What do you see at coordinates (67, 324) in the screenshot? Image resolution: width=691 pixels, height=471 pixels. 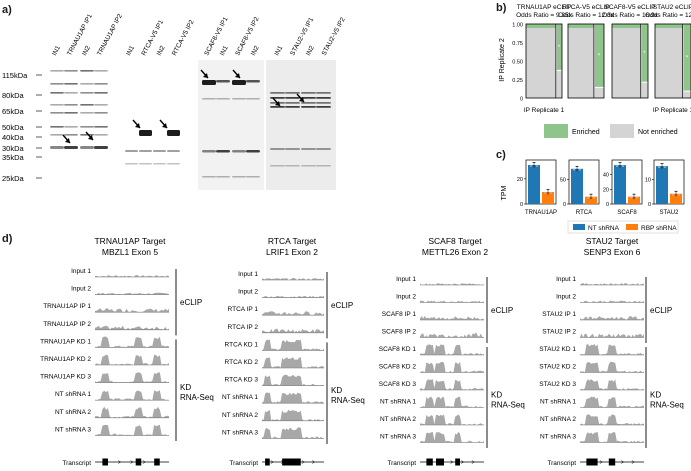 I see `track-label: TRNAU1AP IP 2` at bounding box center [67, 324].